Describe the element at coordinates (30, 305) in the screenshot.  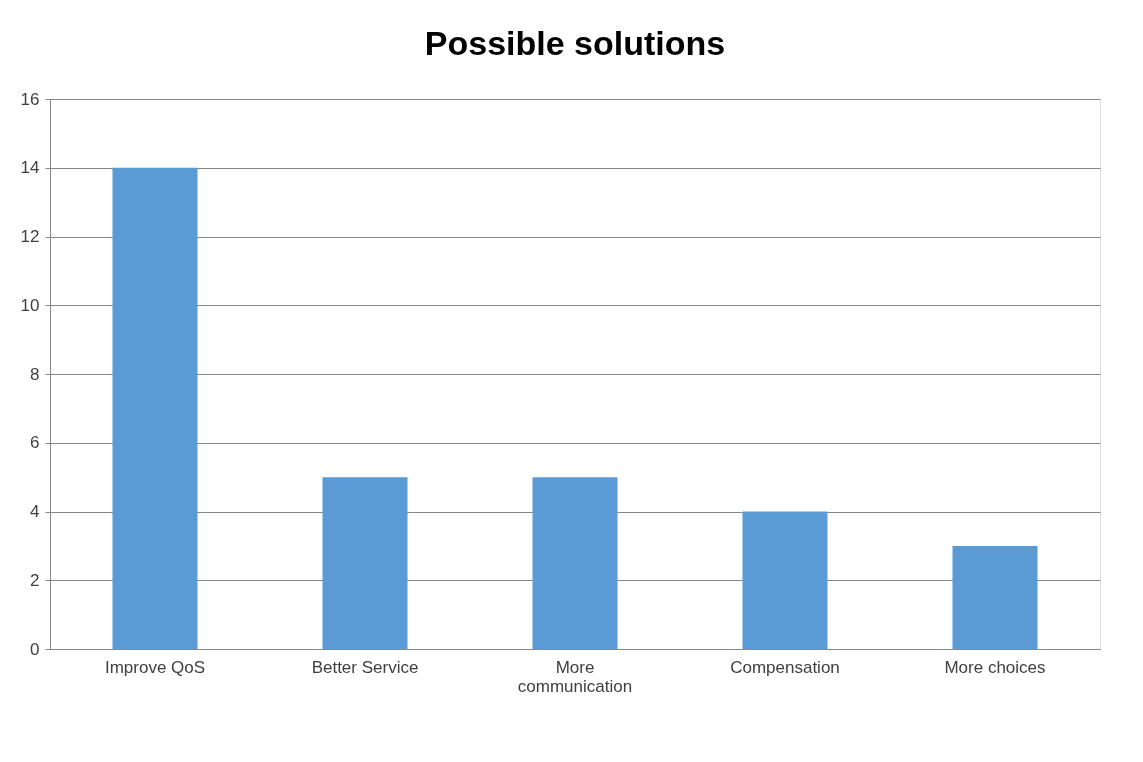
I see `y-tick-label: 10` at that location.